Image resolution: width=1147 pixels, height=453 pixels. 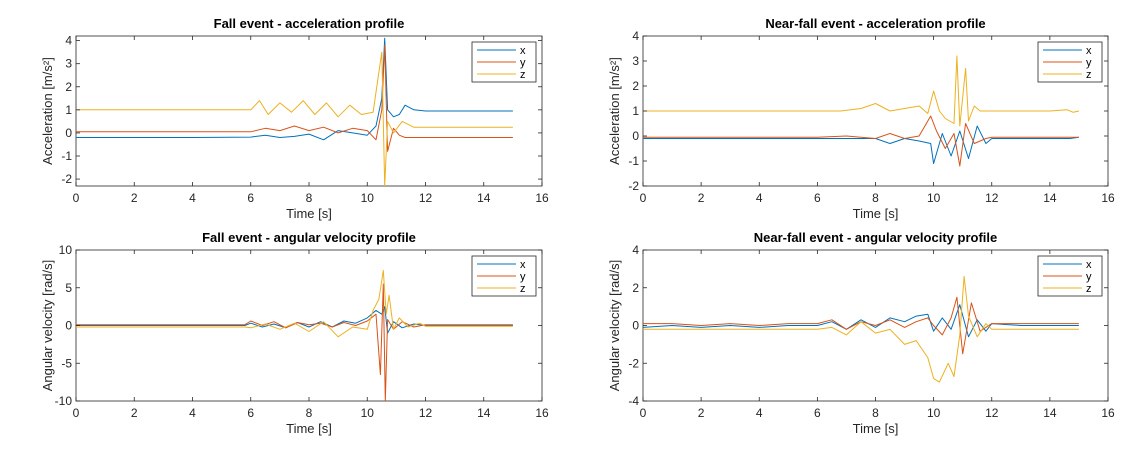 I want to click on y-tick-label: 5, so click(x=68, y=288).